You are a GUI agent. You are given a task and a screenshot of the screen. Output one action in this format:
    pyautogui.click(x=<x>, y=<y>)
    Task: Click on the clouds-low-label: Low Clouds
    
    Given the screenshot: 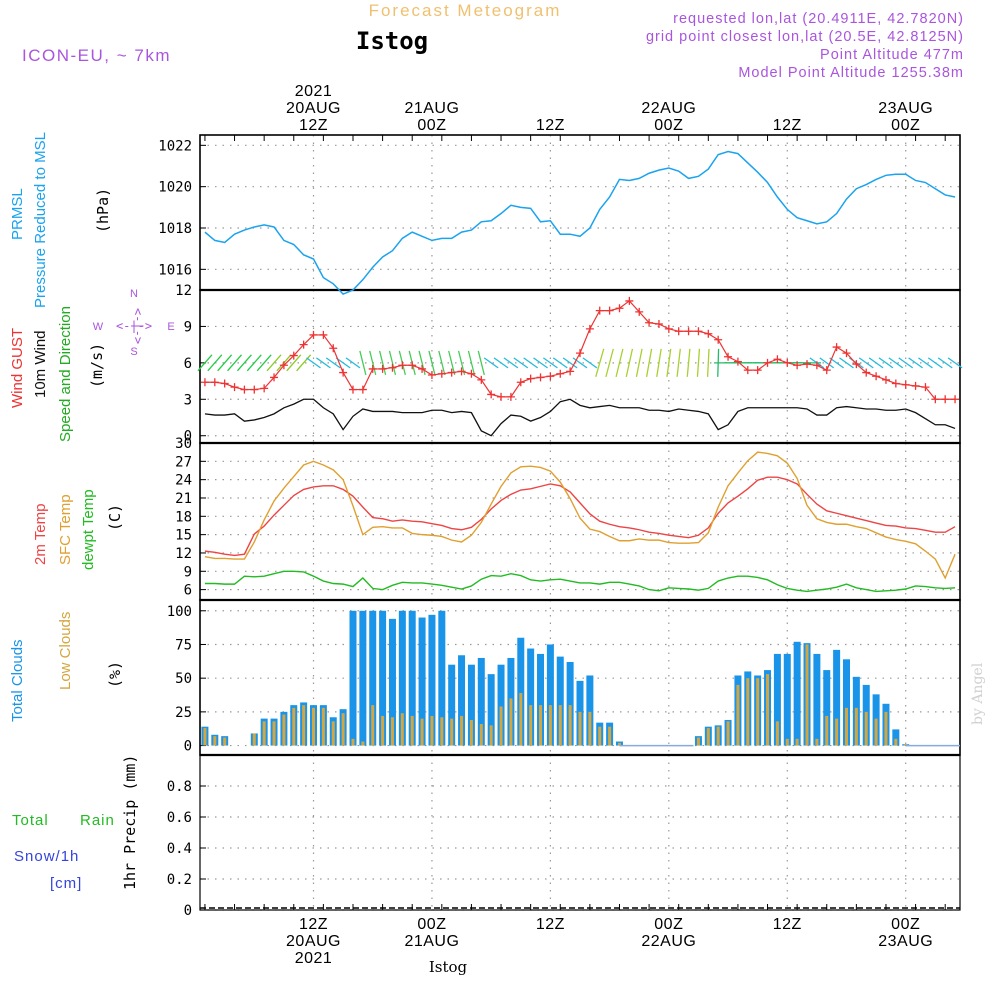 What is the action you would take?
    pyautogui.click(x=65, y=651)
    